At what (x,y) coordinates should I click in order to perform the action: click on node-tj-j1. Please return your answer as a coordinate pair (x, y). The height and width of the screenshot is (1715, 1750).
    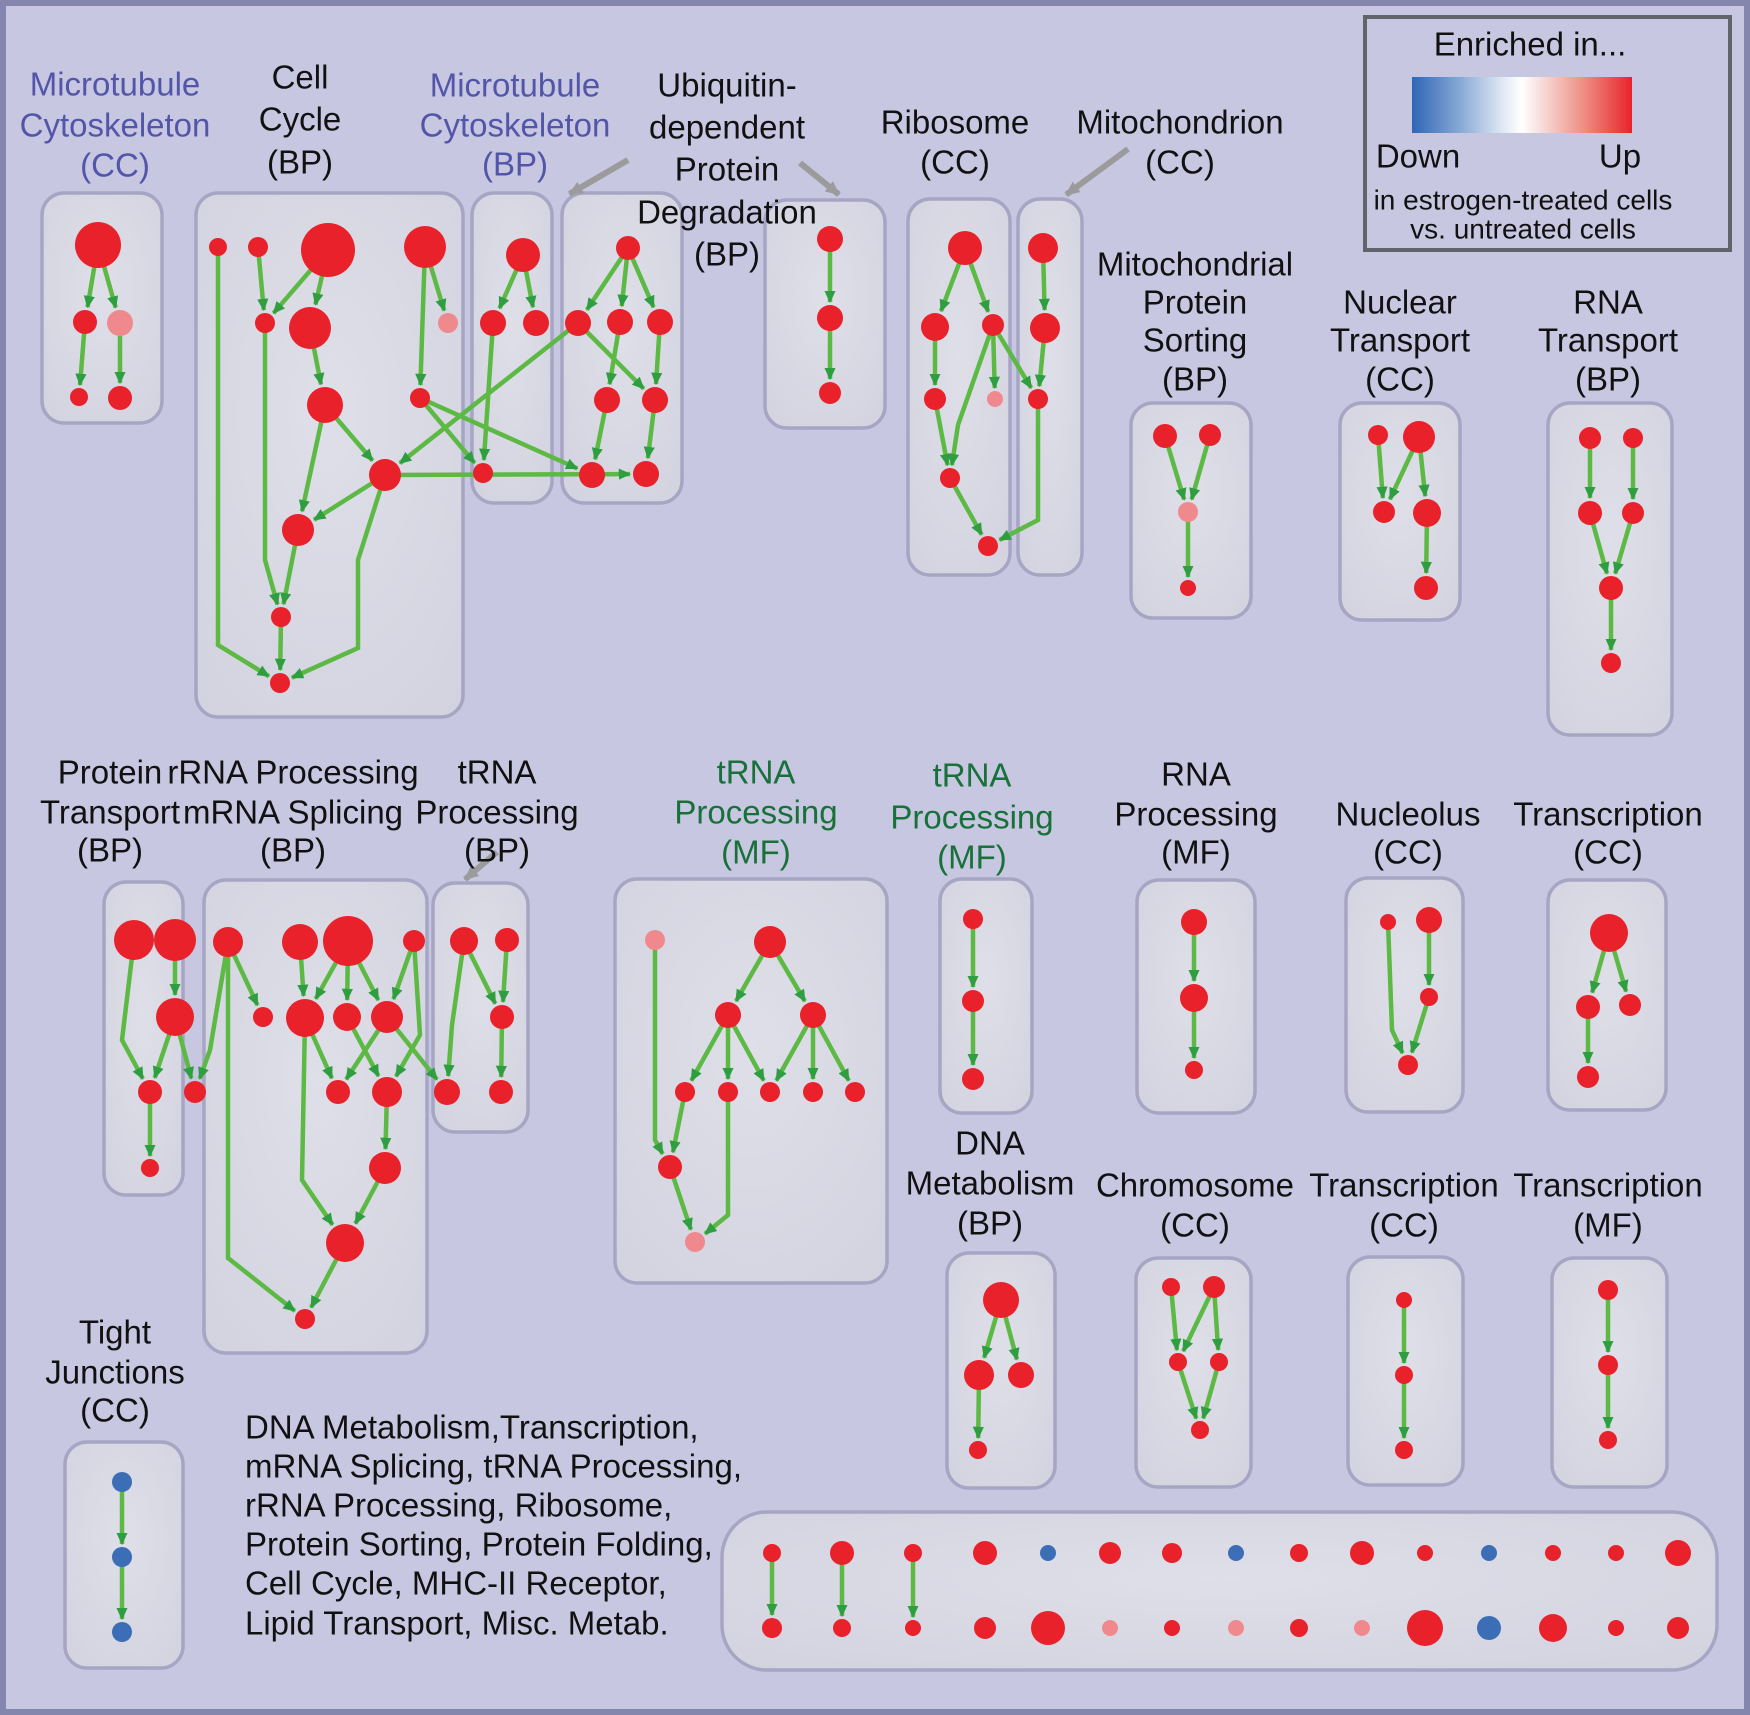
    Looking at the image, I should click on (122, 1482).